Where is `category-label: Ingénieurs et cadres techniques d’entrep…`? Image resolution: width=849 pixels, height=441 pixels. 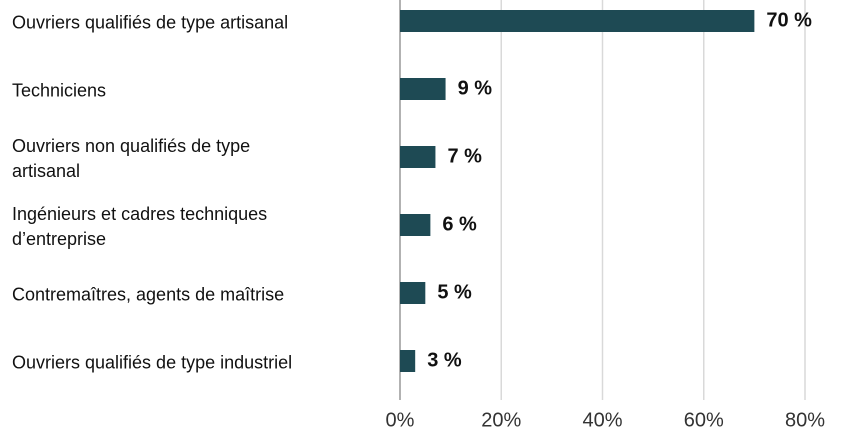
category-label: Ingénieurs et cadres techniques d’entrep… is located at coordinates (140, 226).